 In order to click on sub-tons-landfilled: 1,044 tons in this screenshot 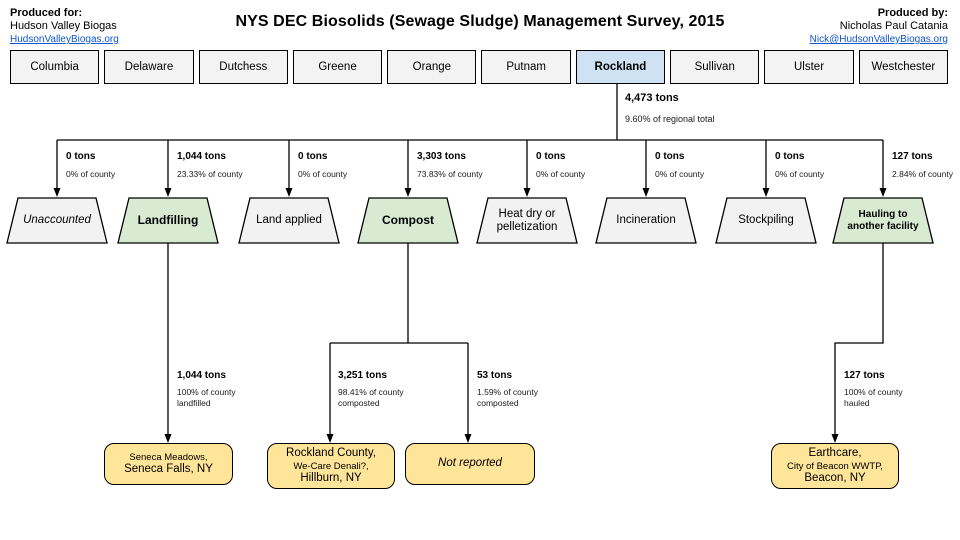, I will do `click(201, 375)`.